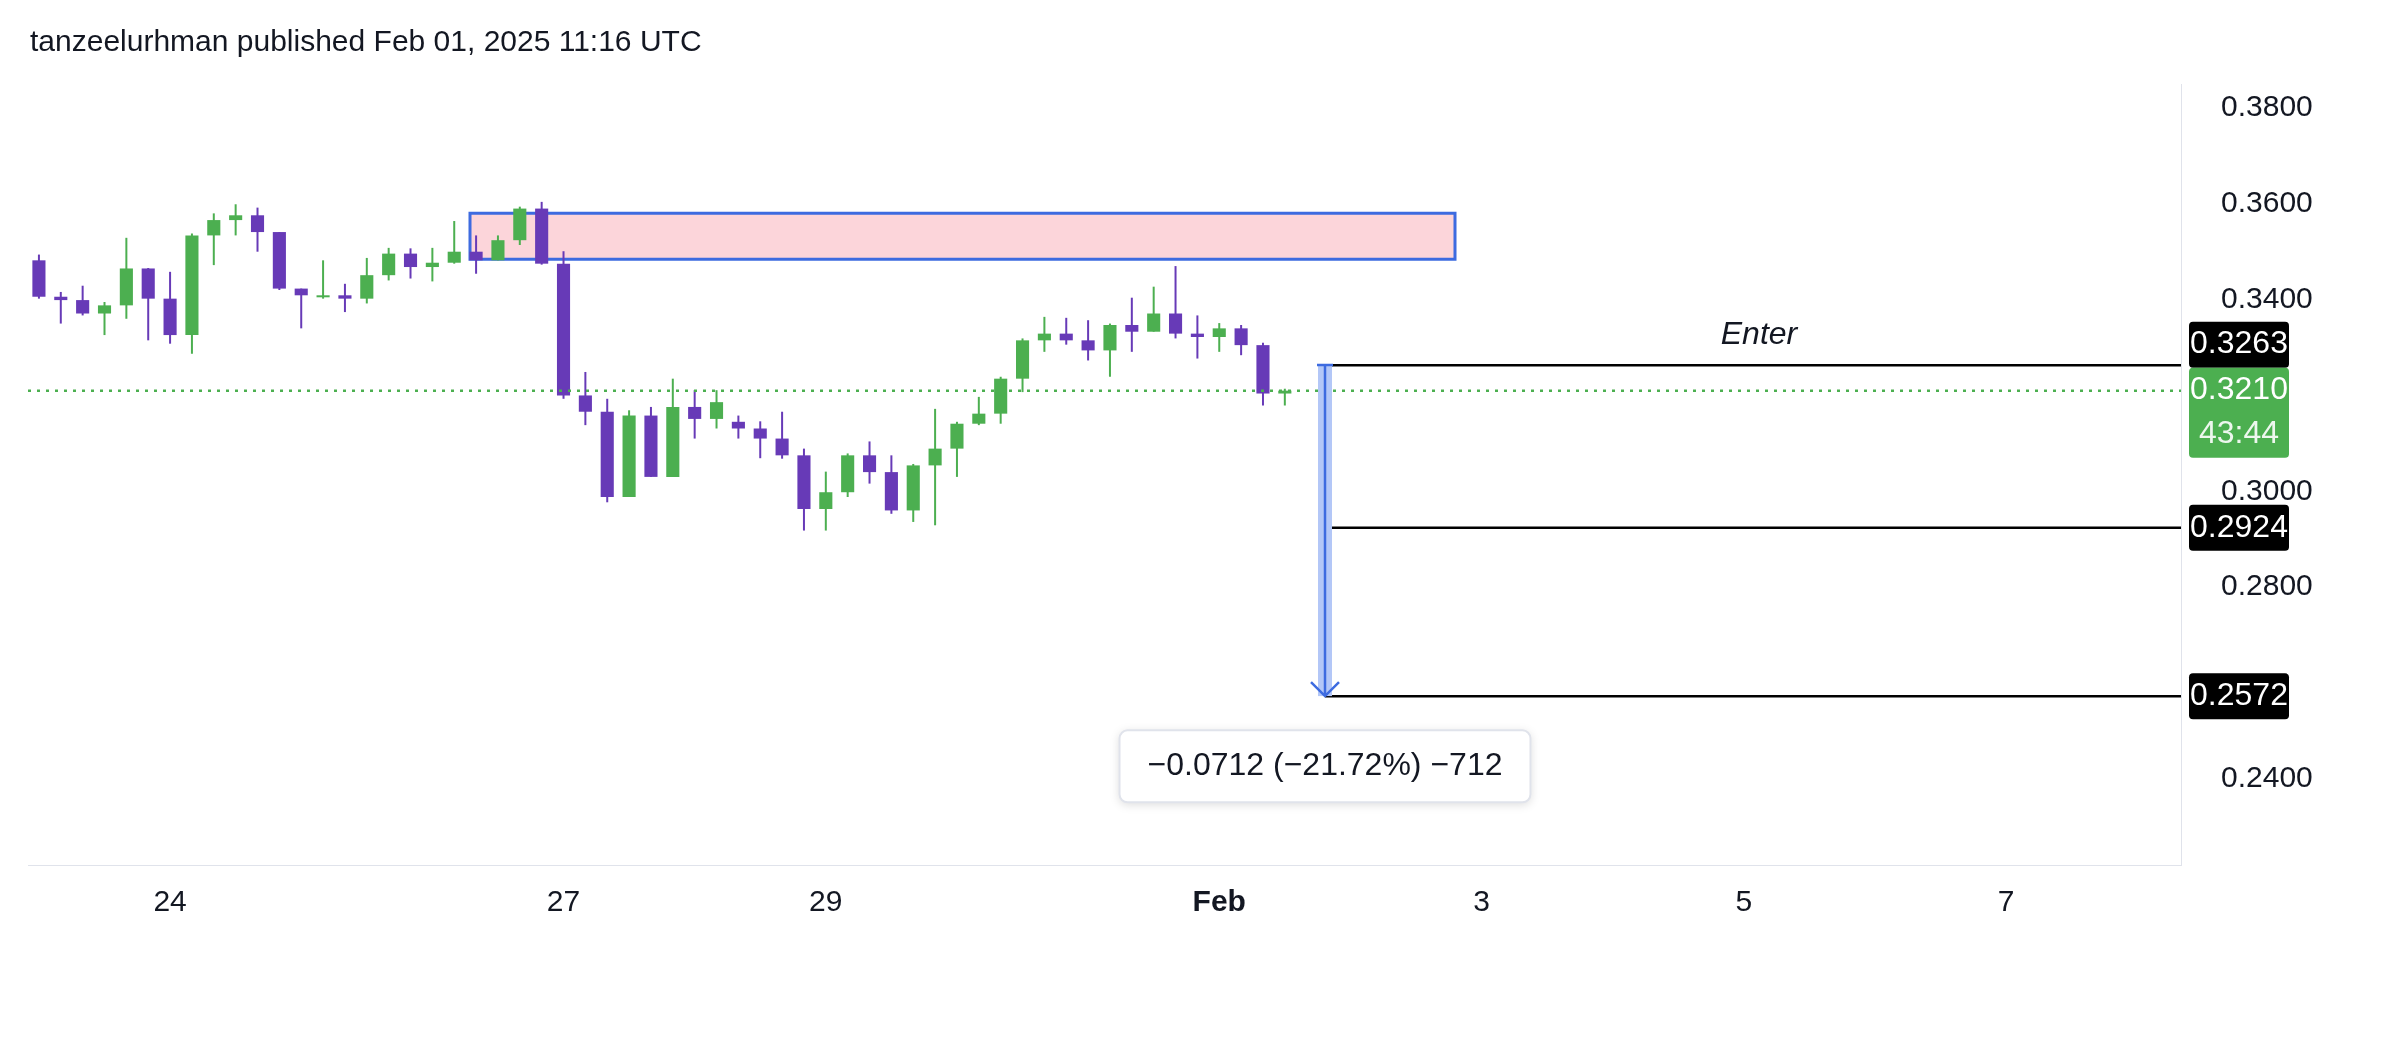  Describe the element at coordinates (366, 41) in the screenshot. I see `chart-title: tanzeelurhman published Feb 01, 2025 11:16 UTC` at that location.